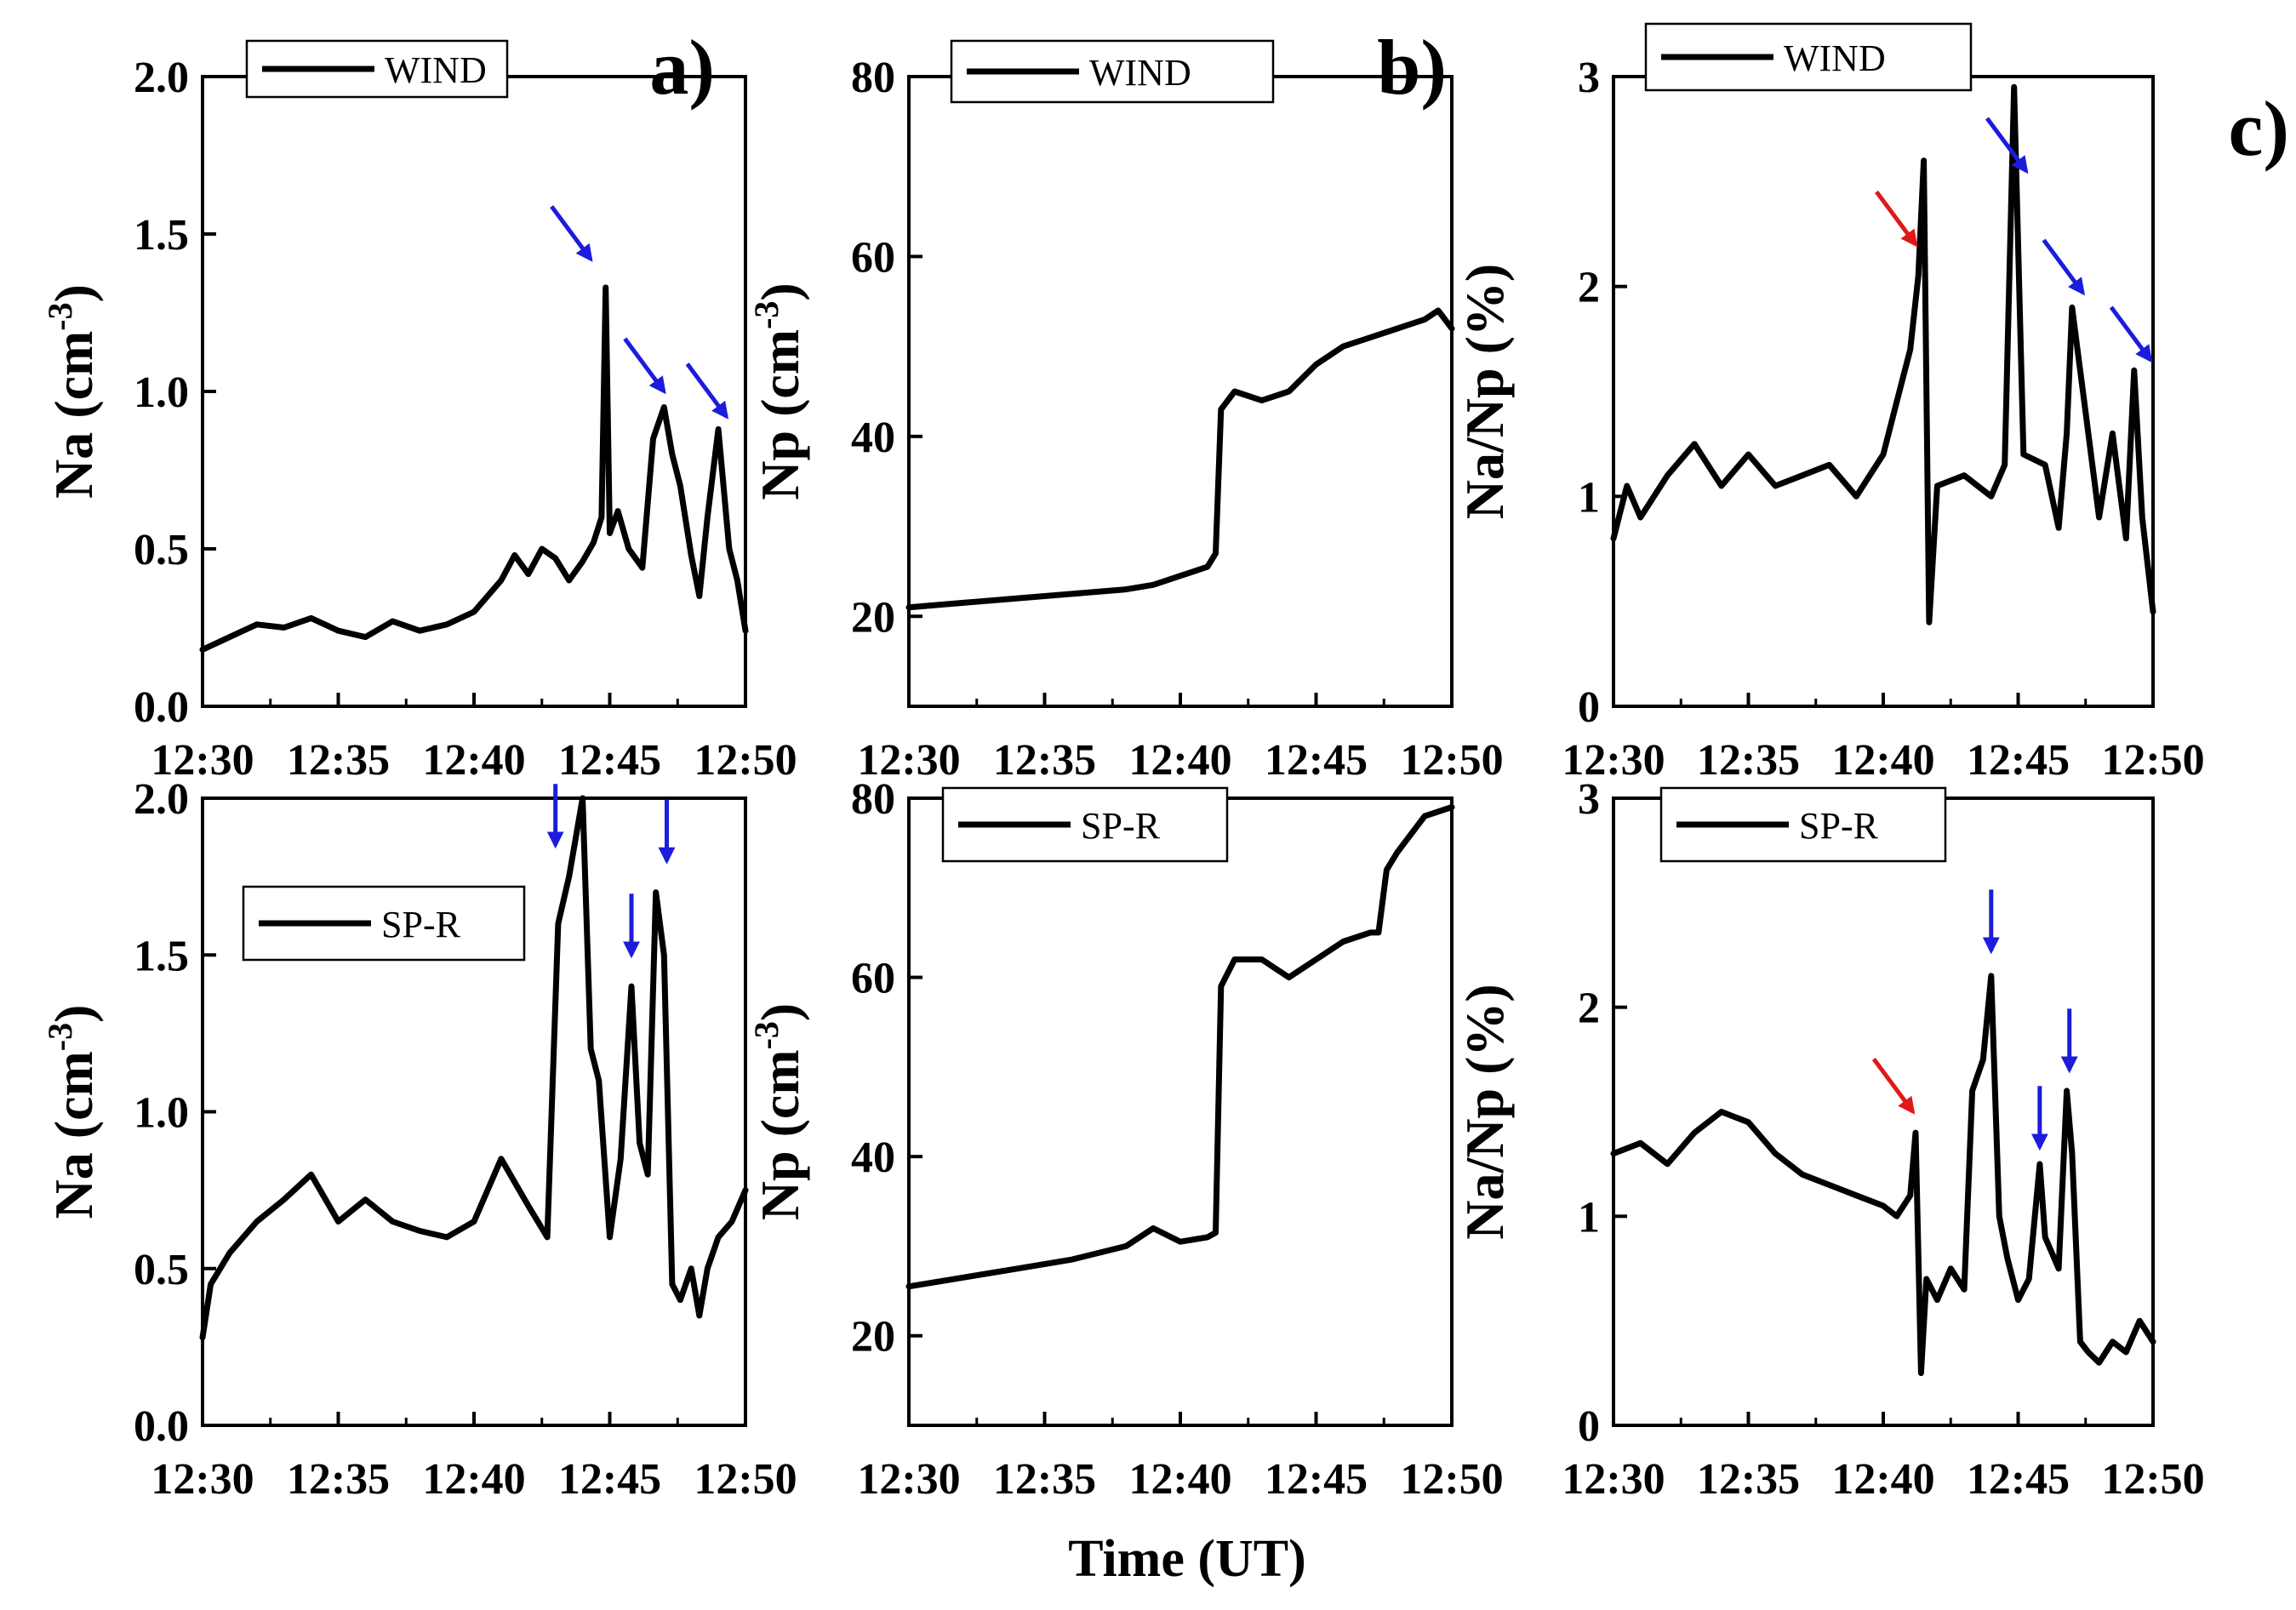  I want to click on series-line-na_wind, so click(474, 468).